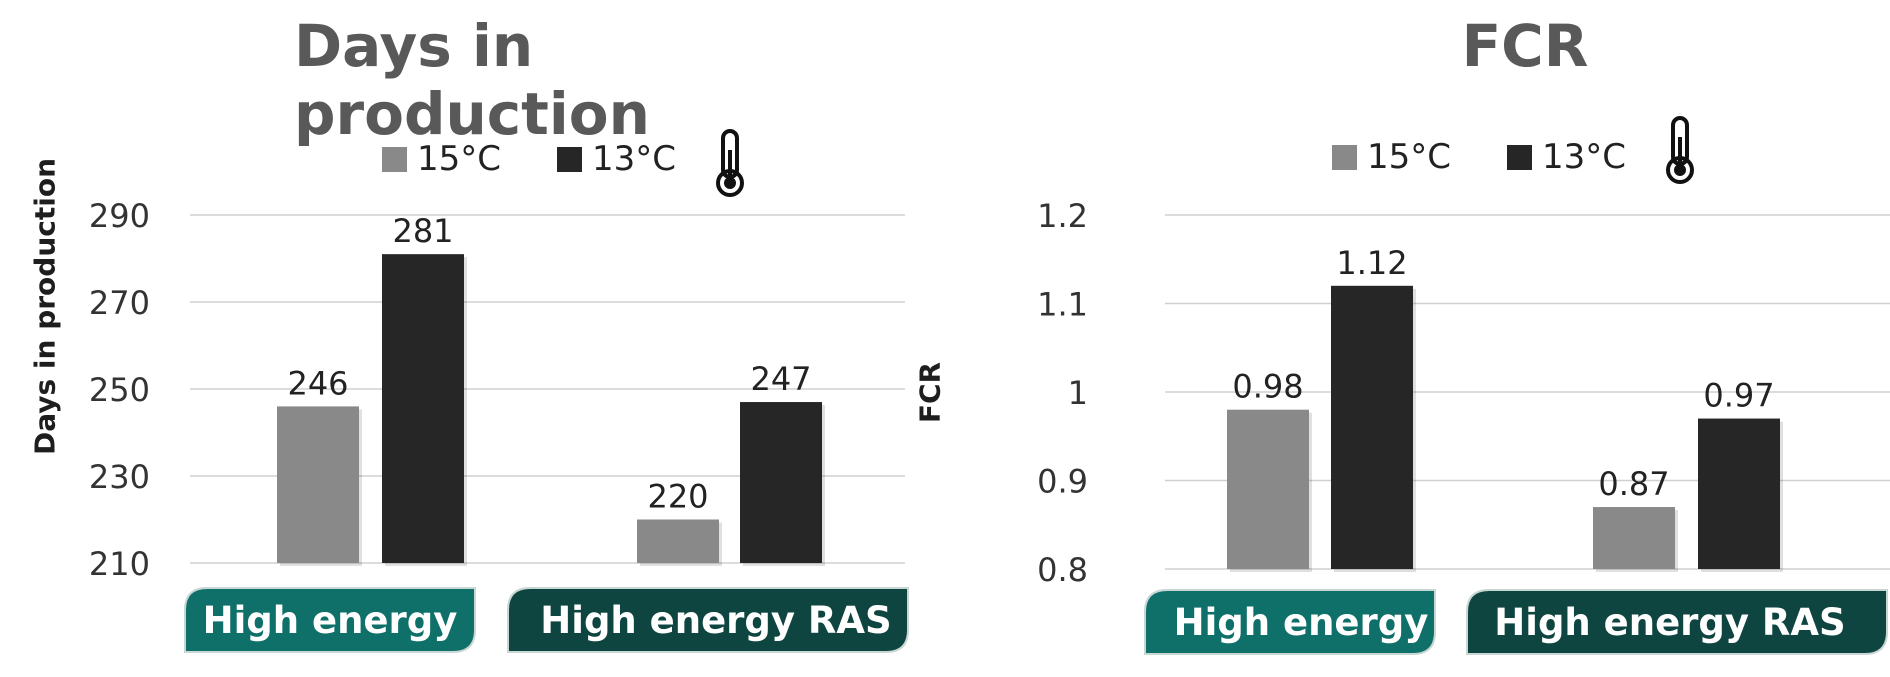 Image resolution: width=1890 pixels, height=677 pixels. What do you see at coordinates (780, 379) in the screenshot?
I see `data-label: 247` at bounding box center [780, 379].